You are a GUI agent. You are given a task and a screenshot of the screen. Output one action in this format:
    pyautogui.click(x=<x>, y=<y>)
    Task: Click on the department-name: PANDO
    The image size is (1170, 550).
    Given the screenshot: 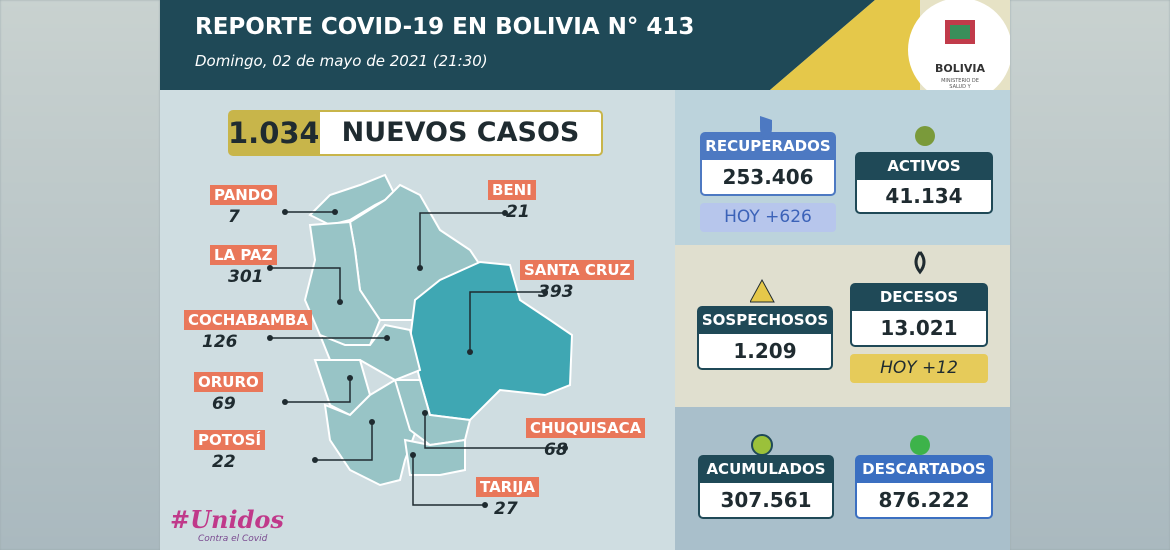 What is the action you would take?
    pyautogui.click(x=243, y=195)
    